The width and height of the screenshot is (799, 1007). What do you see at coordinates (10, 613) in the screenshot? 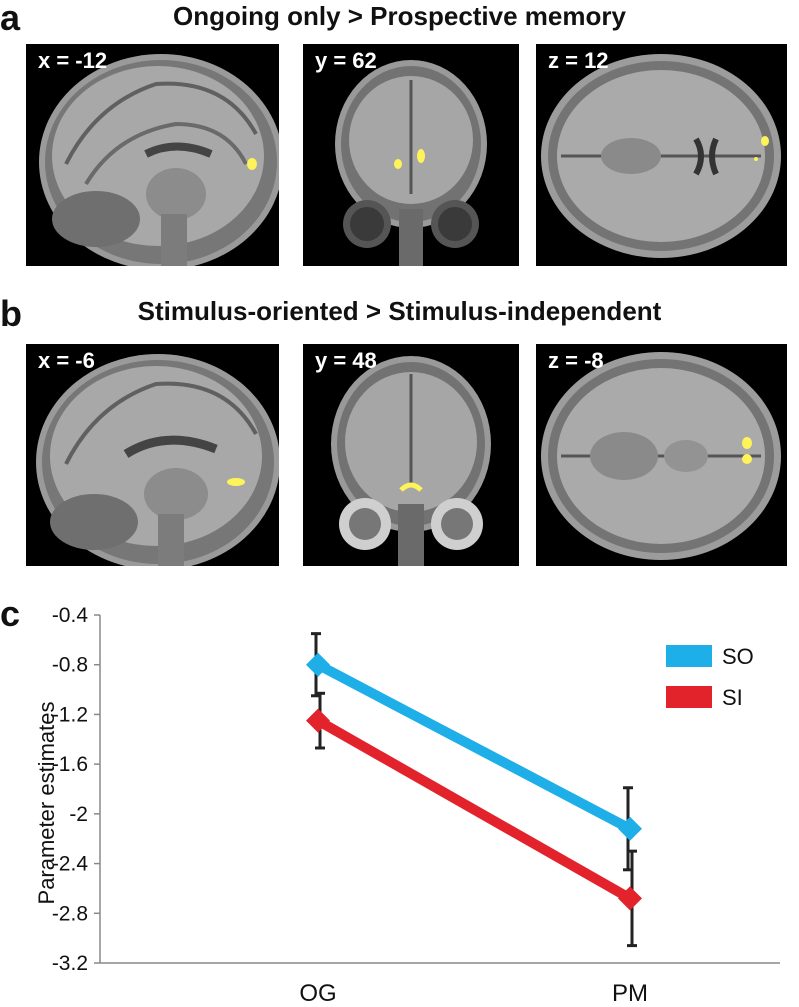
I see `panel-c-letter: c` at bounding box center [10, 613].